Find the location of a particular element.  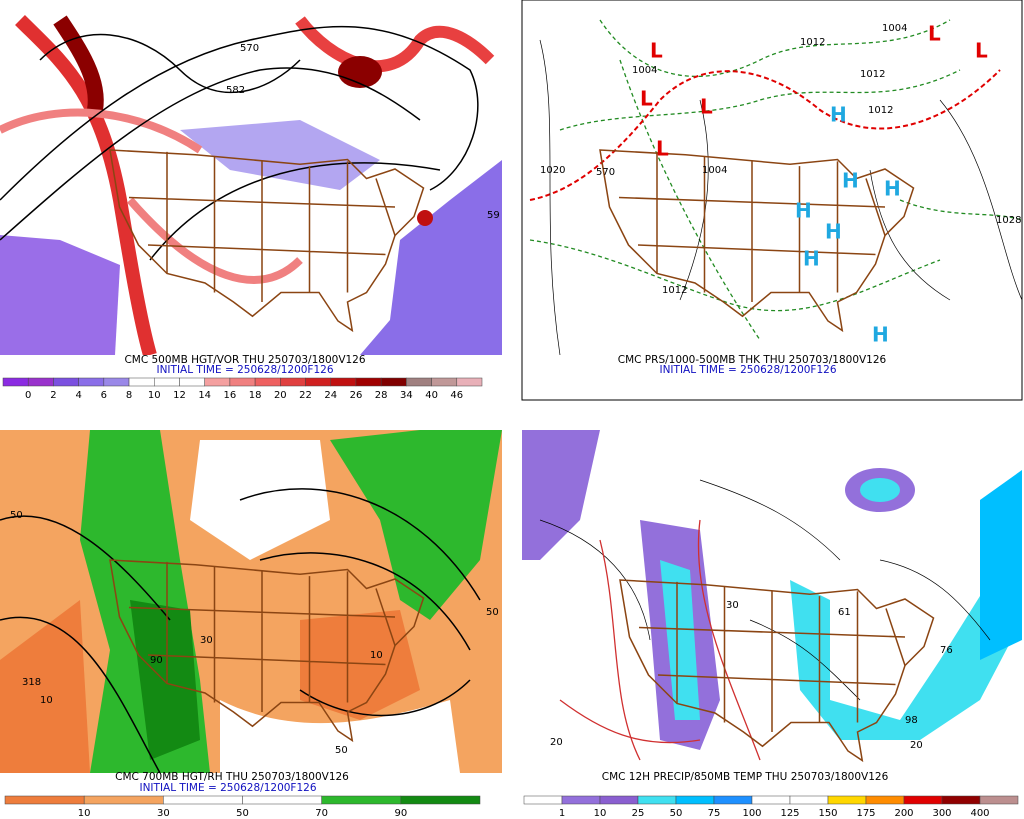

contour-label: 570 is located at coordinates (249, 48).